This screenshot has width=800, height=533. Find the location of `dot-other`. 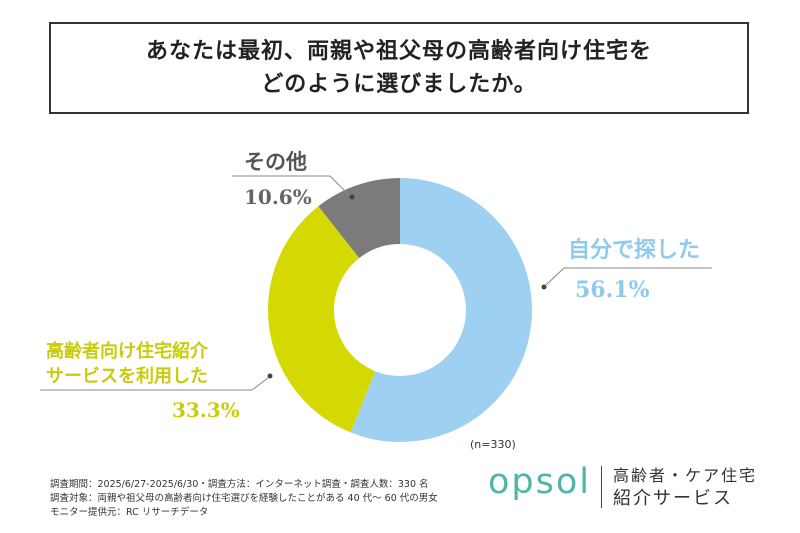

dot-other is located at coordinates (352, 197).